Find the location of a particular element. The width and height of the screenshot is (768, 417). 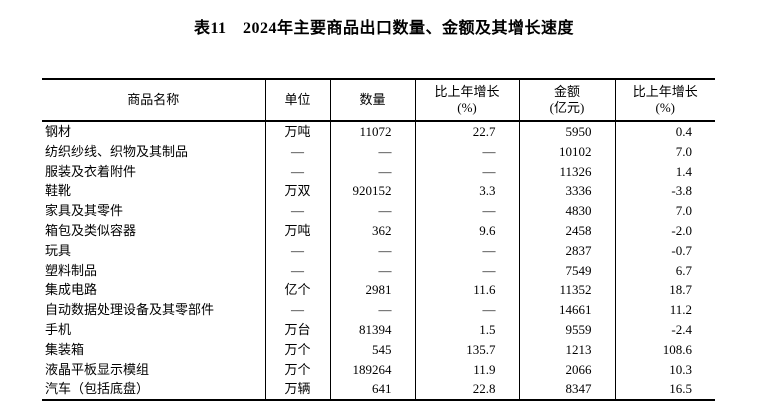

table-row: 汽车（包括底盘） 万辆 641 22.8 8347 16.5 is located at coordinates (378, 390).